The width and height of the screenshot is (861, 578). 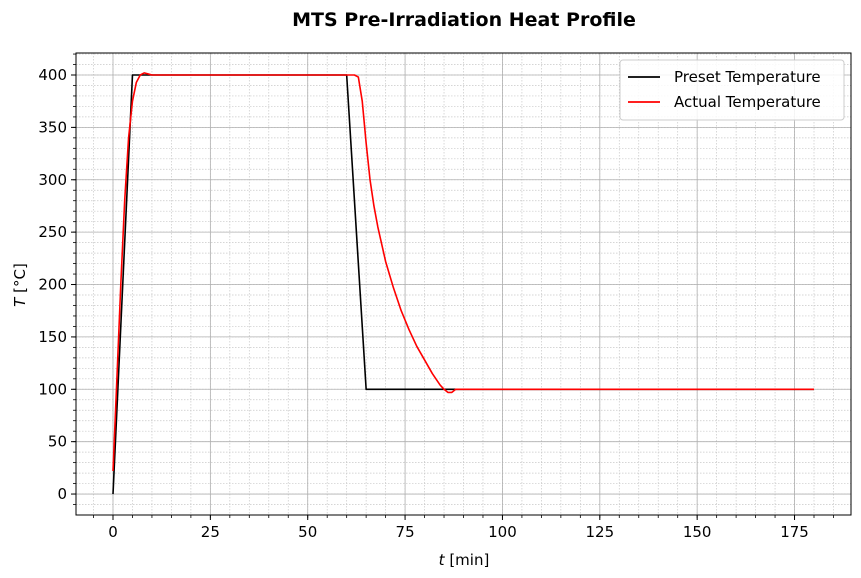 I want to click on x-axis-variable: t, so click(x=442, y=560).